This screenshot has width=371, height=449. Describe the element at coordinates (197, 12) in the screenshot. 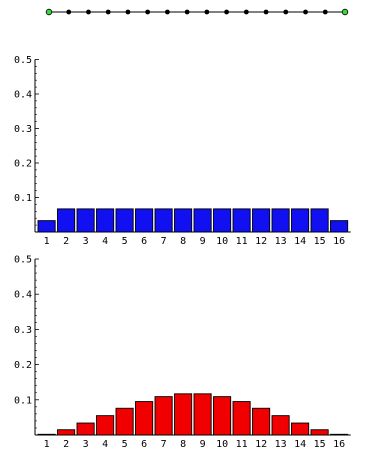

I see `path-graph` at that location.